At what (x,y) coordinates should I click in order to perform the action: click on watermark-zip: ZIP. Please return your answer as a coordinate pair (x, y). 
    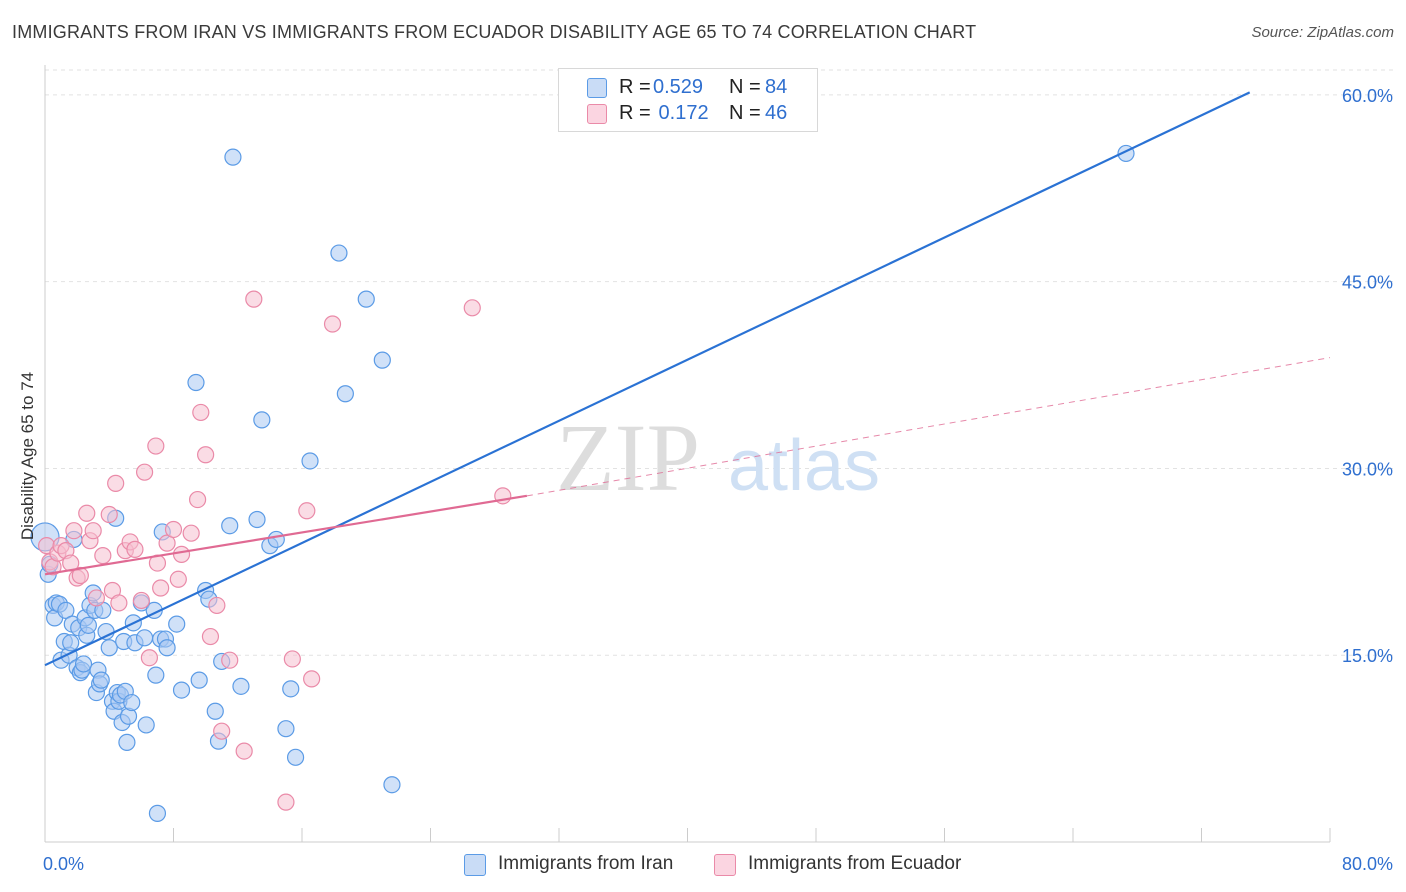
    Looking at the image, I should click on (628, 457).